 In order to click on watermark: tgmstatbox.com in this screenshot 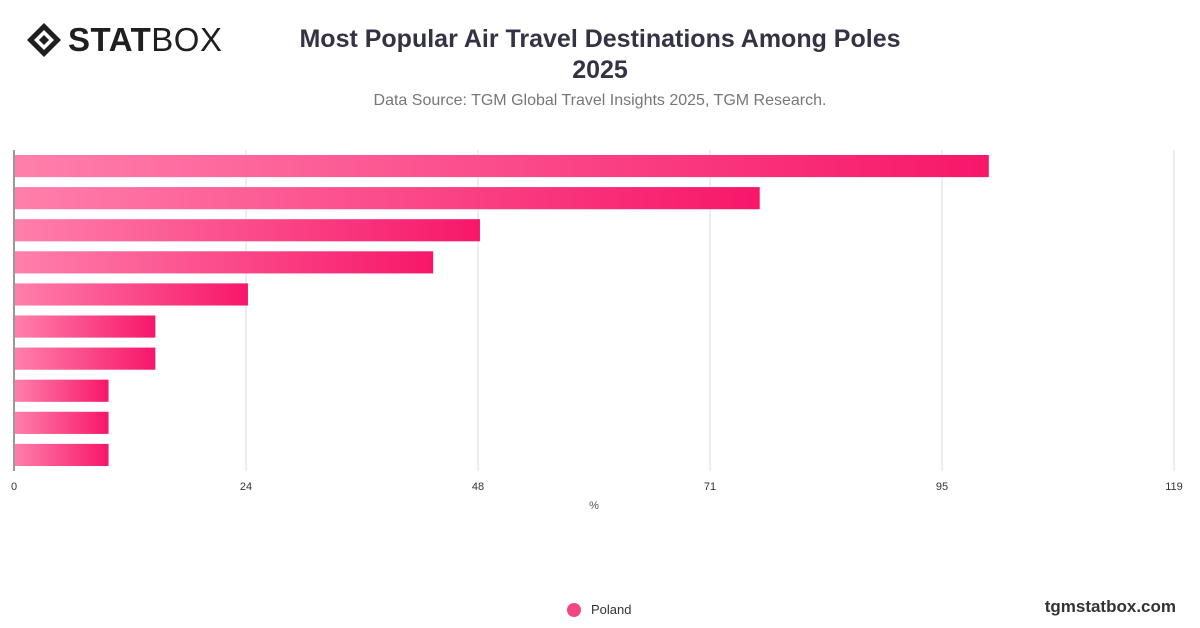, I will do `click(1110, 606)`.